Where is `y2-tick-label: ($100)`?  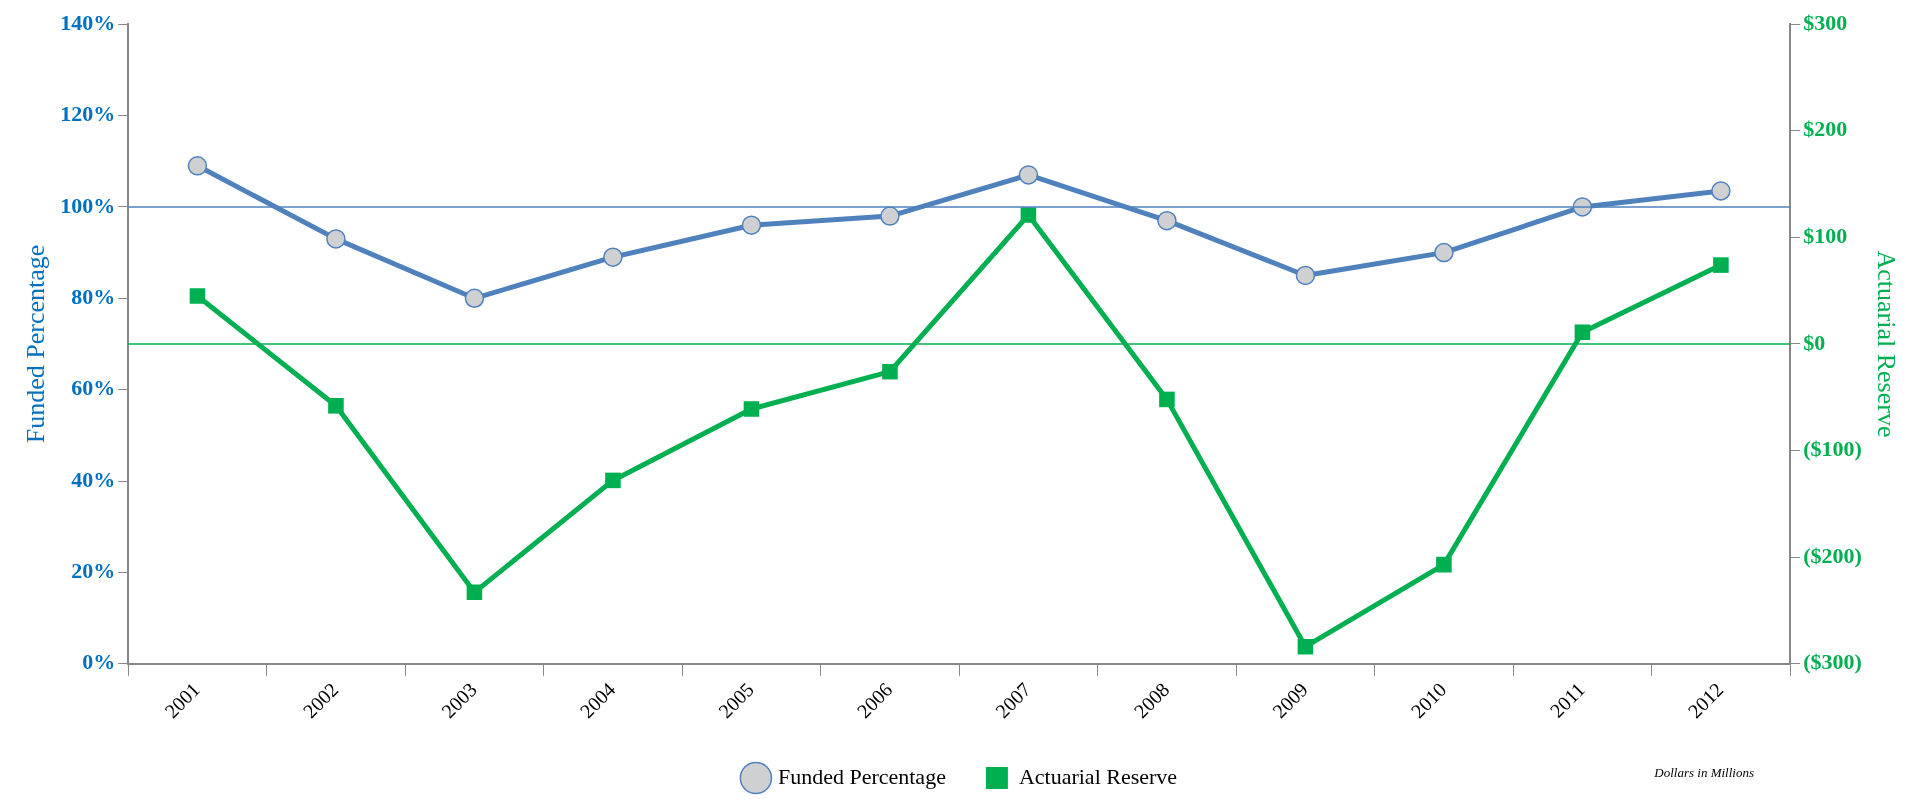
y2-tick-label: ($100) is located at coordinates (1832, 449).